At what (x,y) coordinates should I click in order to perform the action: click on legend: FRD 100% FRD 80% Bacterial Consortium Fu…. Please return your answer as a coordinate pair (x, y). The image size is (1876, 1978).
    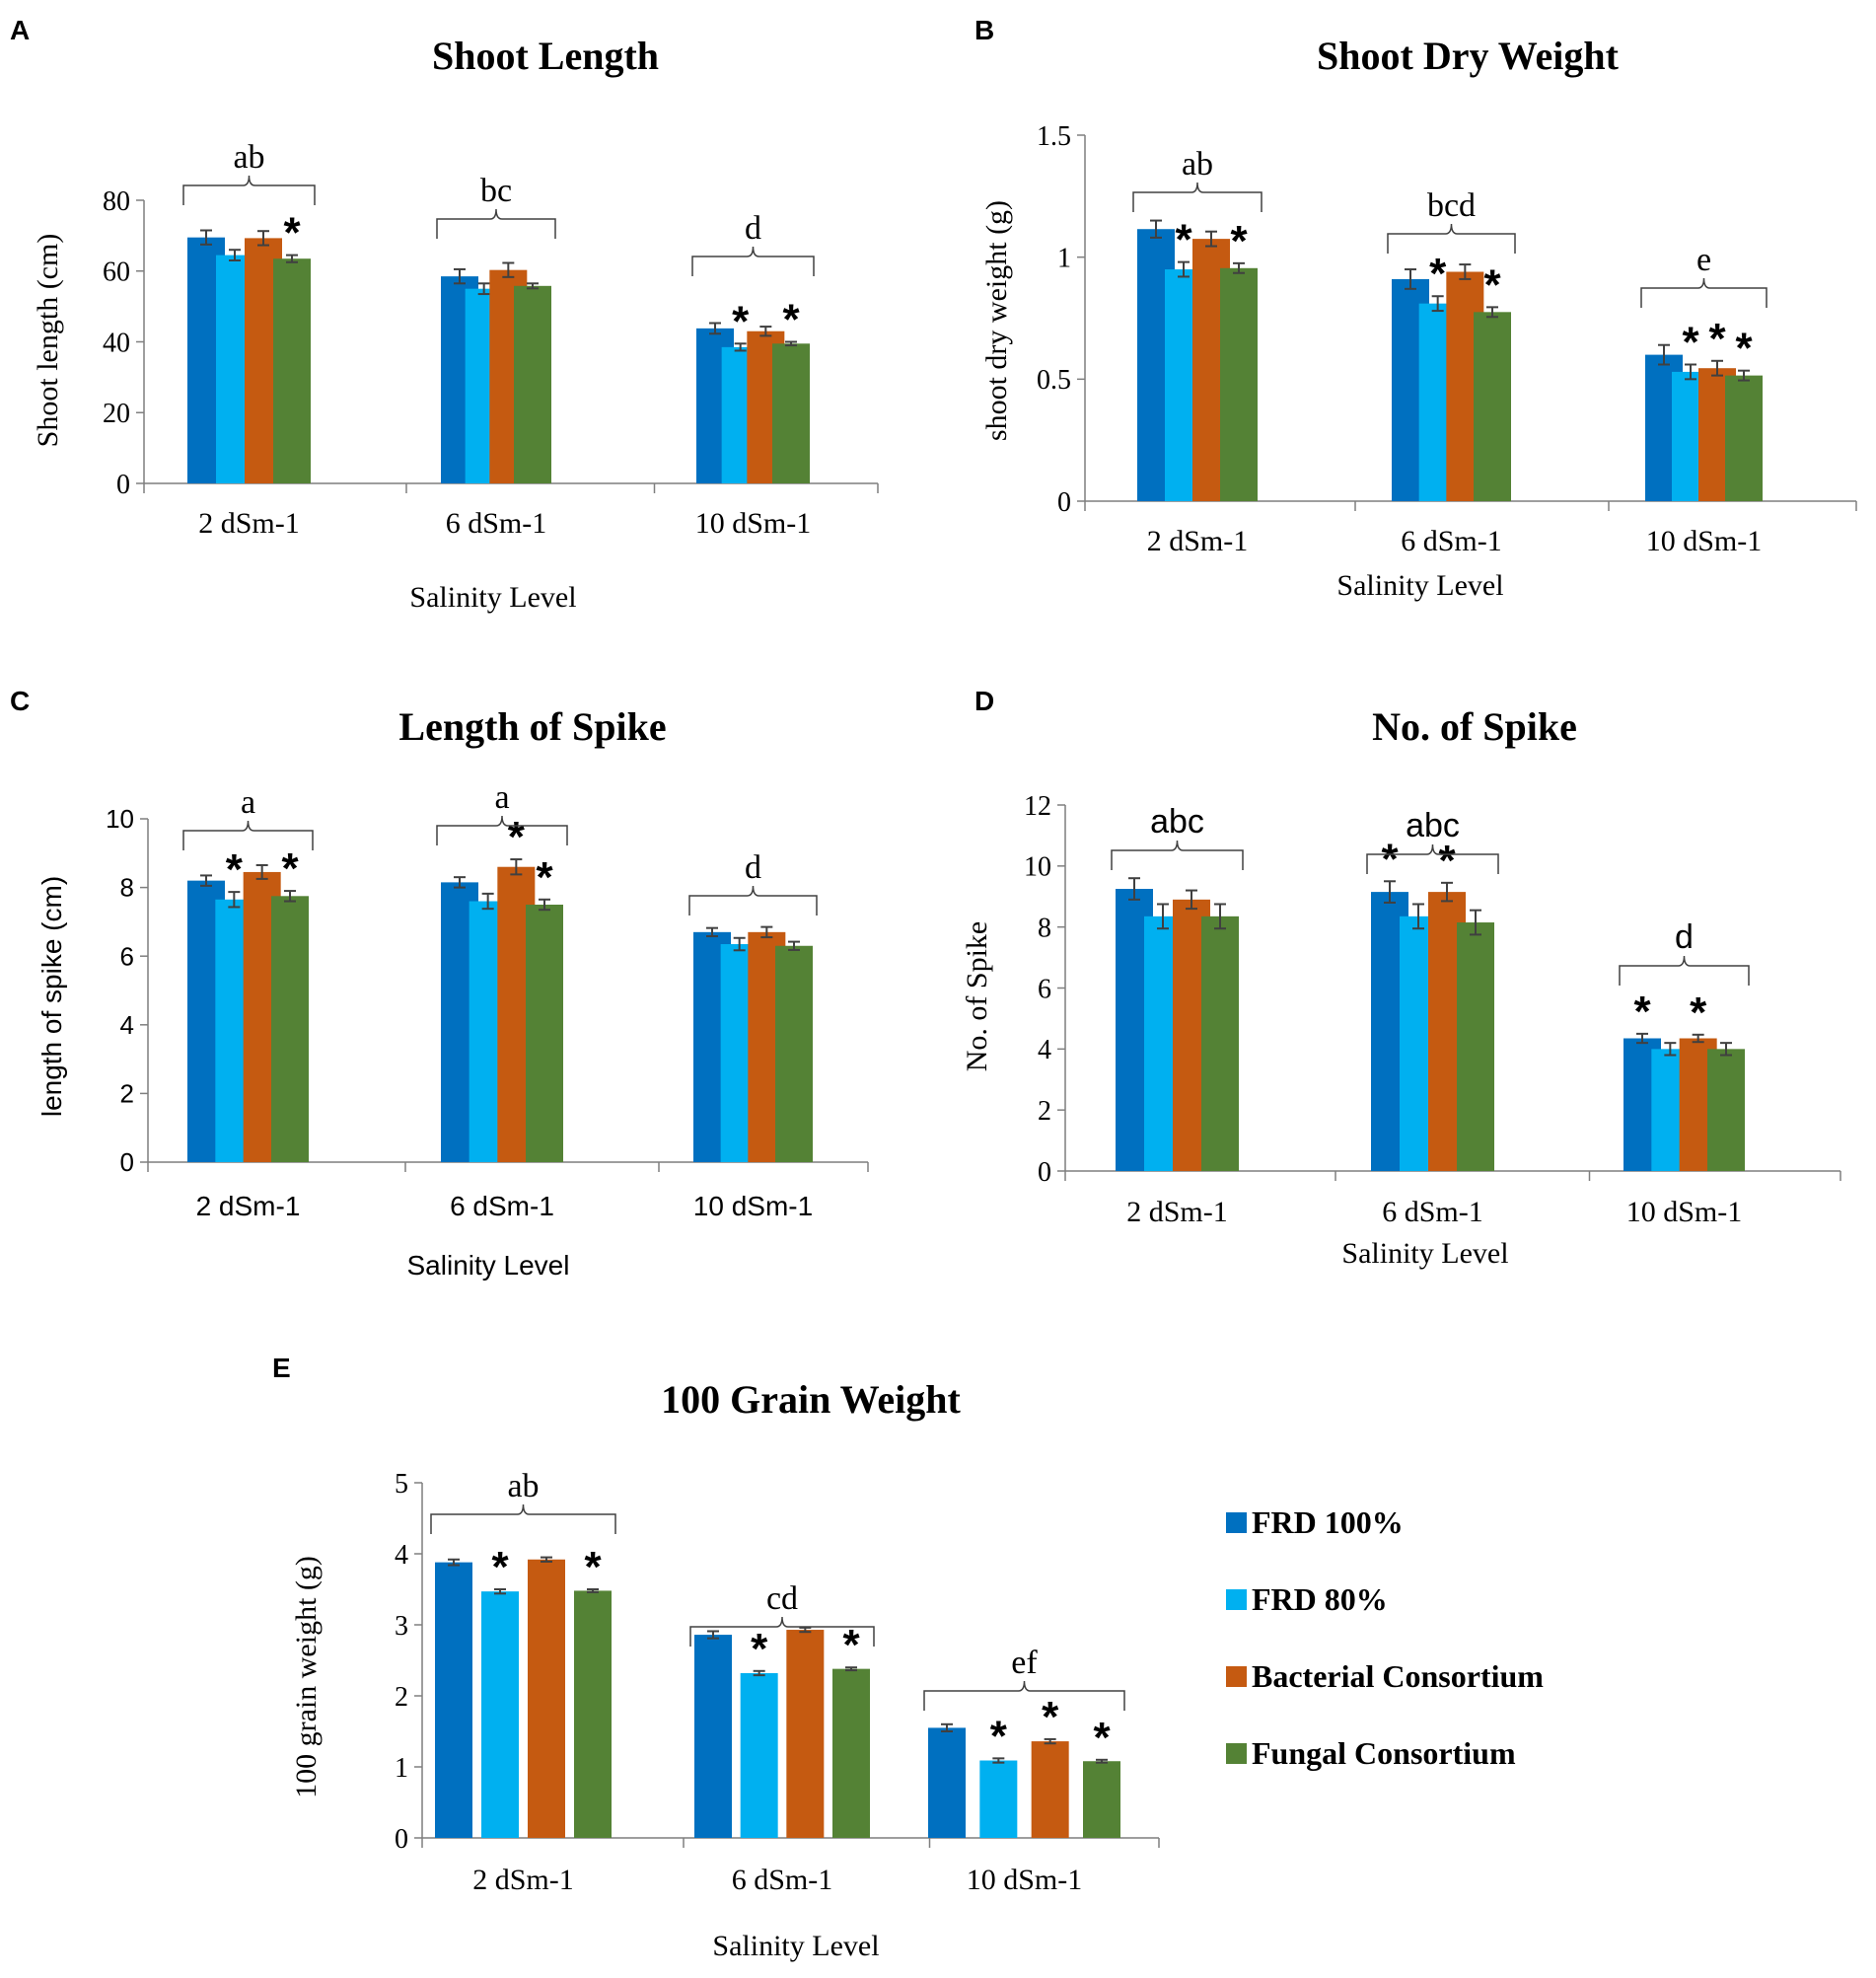
    Looking at the image, I should click on (1385, 1637).